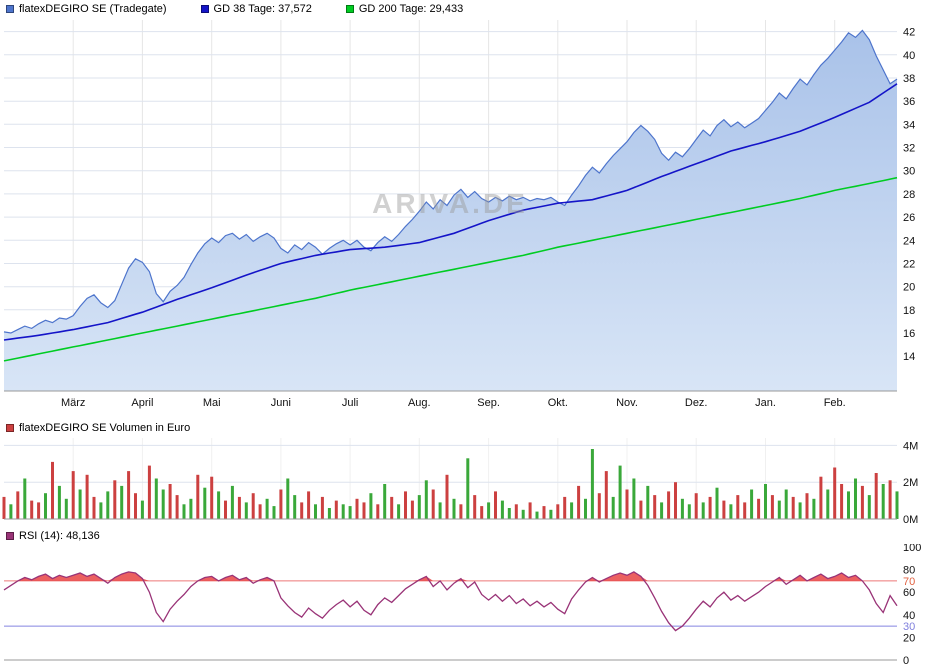 This screenshot has height=670, width=940. I want to click on rsi-y-tick: 70, so click(909, 582).